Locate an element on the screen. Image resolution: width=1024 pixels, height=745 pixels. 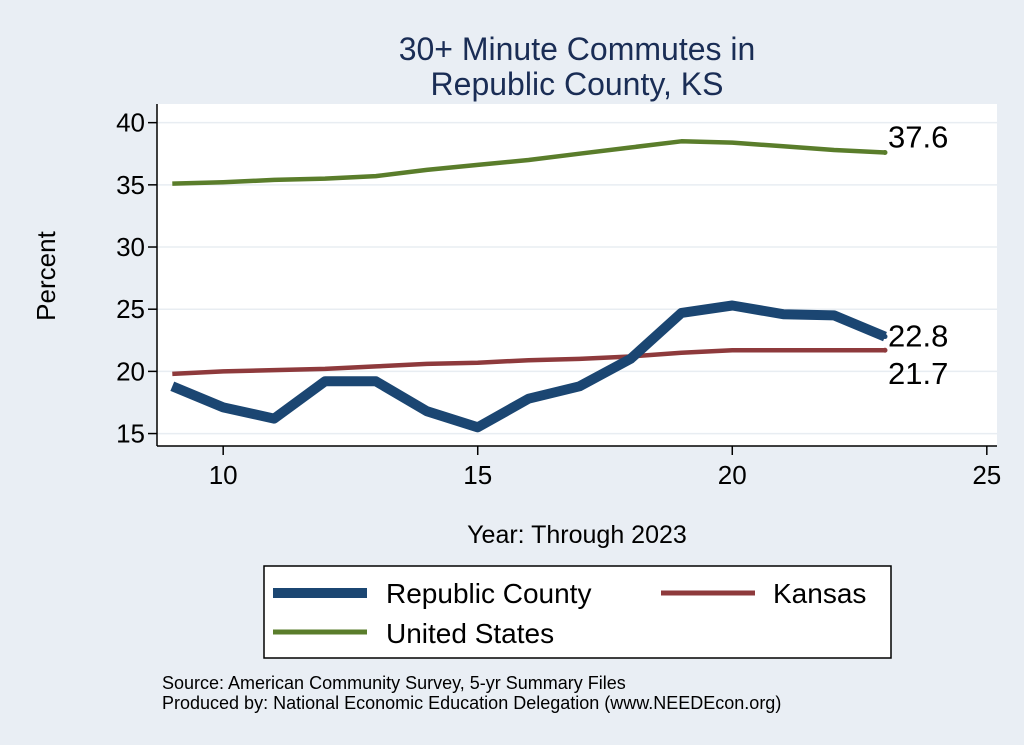
x-tick-label-15: 15 is located at coordinates (477, 475).